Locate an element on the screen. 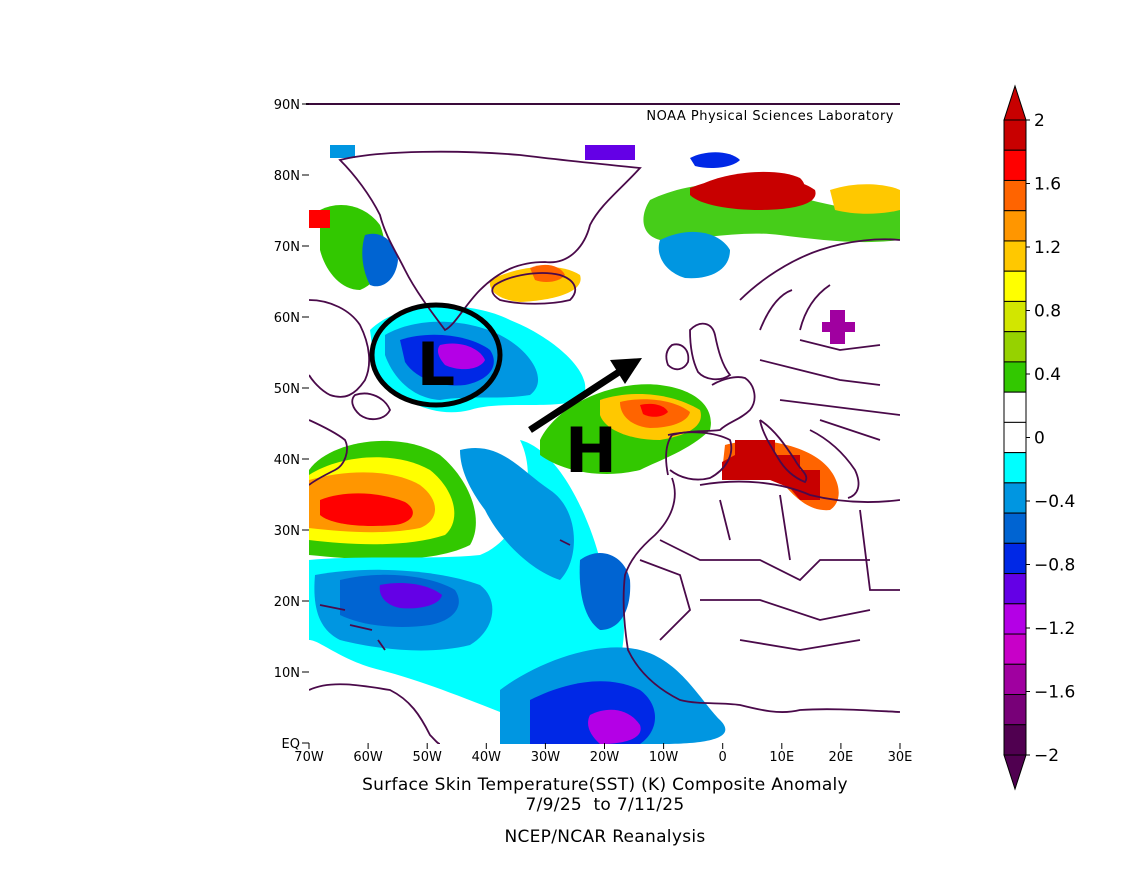  high-pressure-label: H is located at coordinates (591, 450).